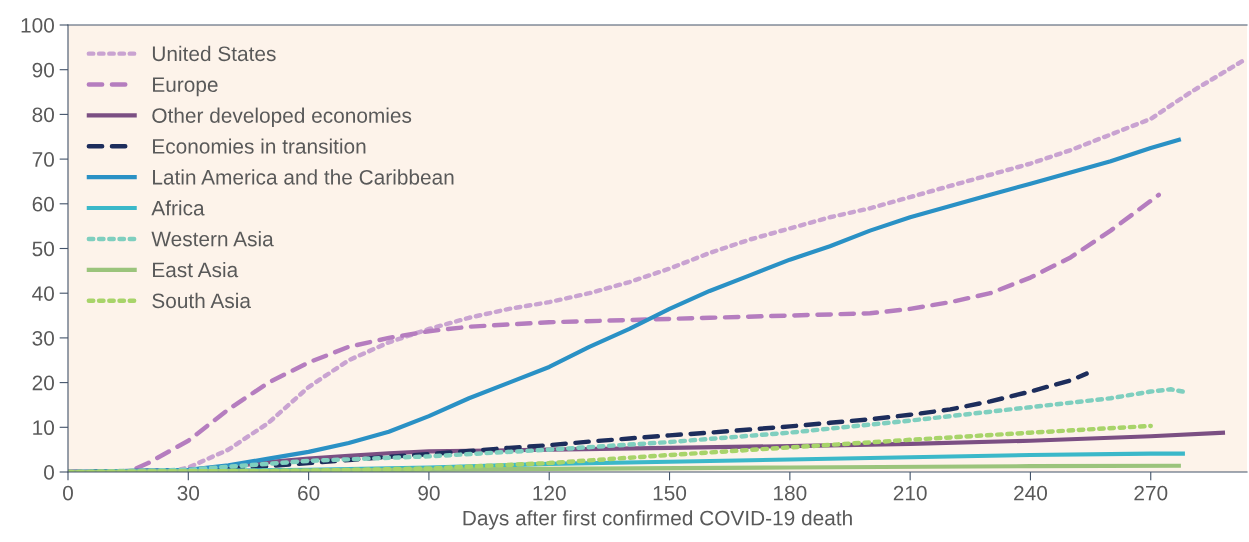 The height and width of the screenshot is (542, 1249). Describe the element at coordinates (657, 520) in the screenshot. I see `x-axis-title: Days after first confirmed COVID-19 death` at that location.